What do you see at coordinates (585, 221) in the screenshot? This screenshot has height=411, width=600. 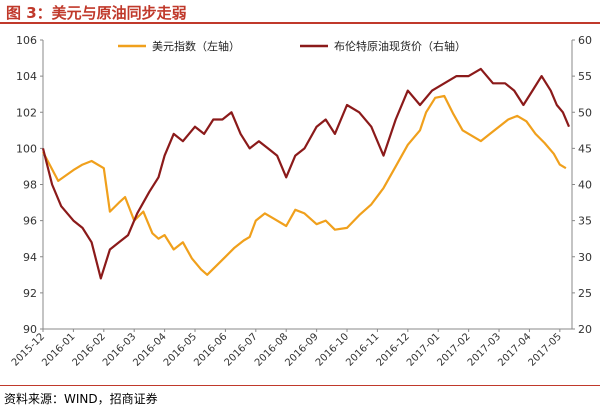 I see `y-right-tick-label: 35` at bounding box center [585, 221].